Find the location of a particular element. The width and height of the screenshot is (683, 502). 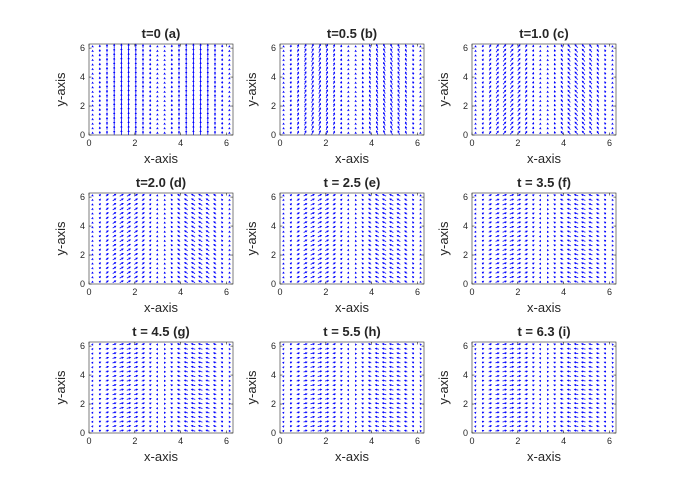

x-tick-label: 2 is located at coordinates (325, 143).